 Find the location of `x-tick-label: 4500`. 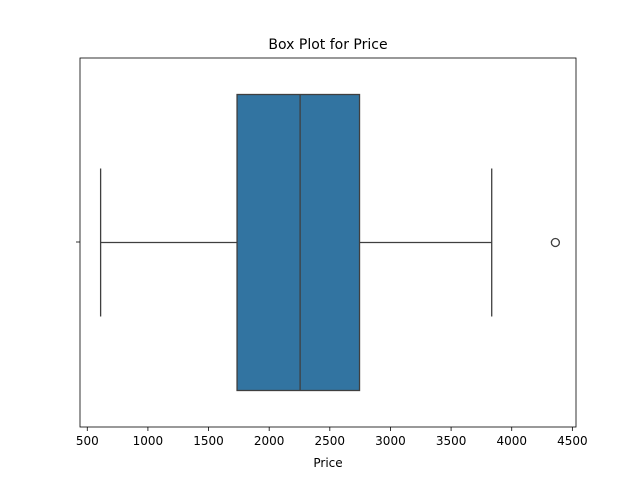

x-tick-label: 4500 is located at coordinates (572, 441).